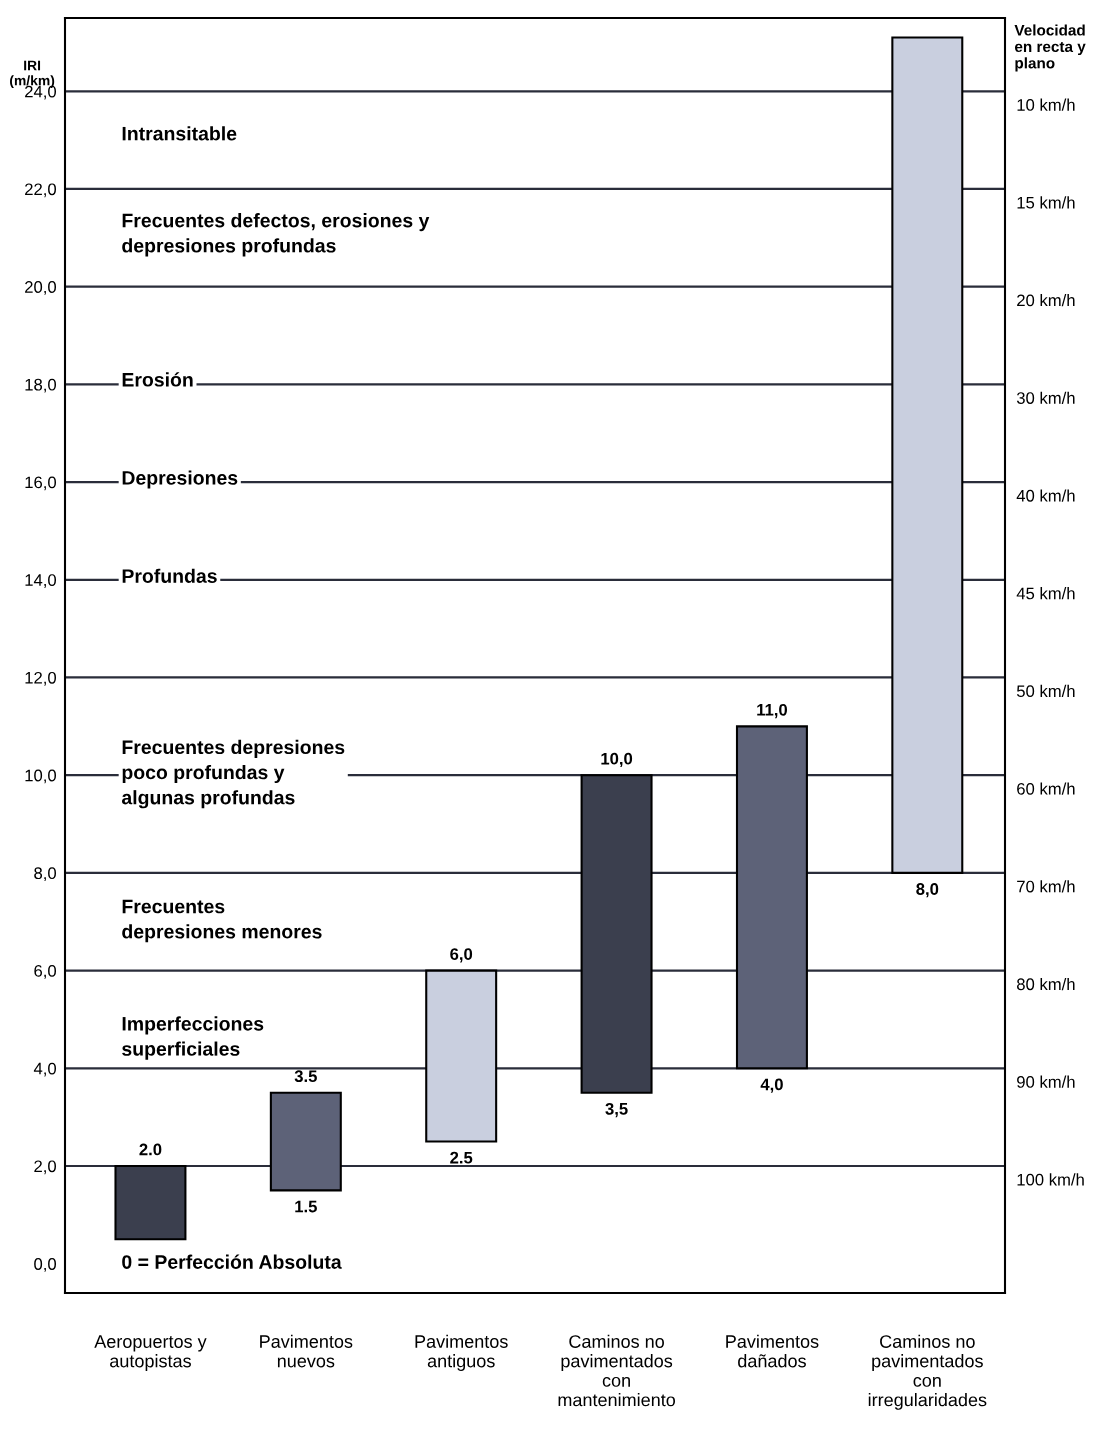 The image size is (1115, 1448). What do you see at coordinates (461, 1157) in the screenshot?
I see `annotation: 2.5` at bounding box center [461, 1157].